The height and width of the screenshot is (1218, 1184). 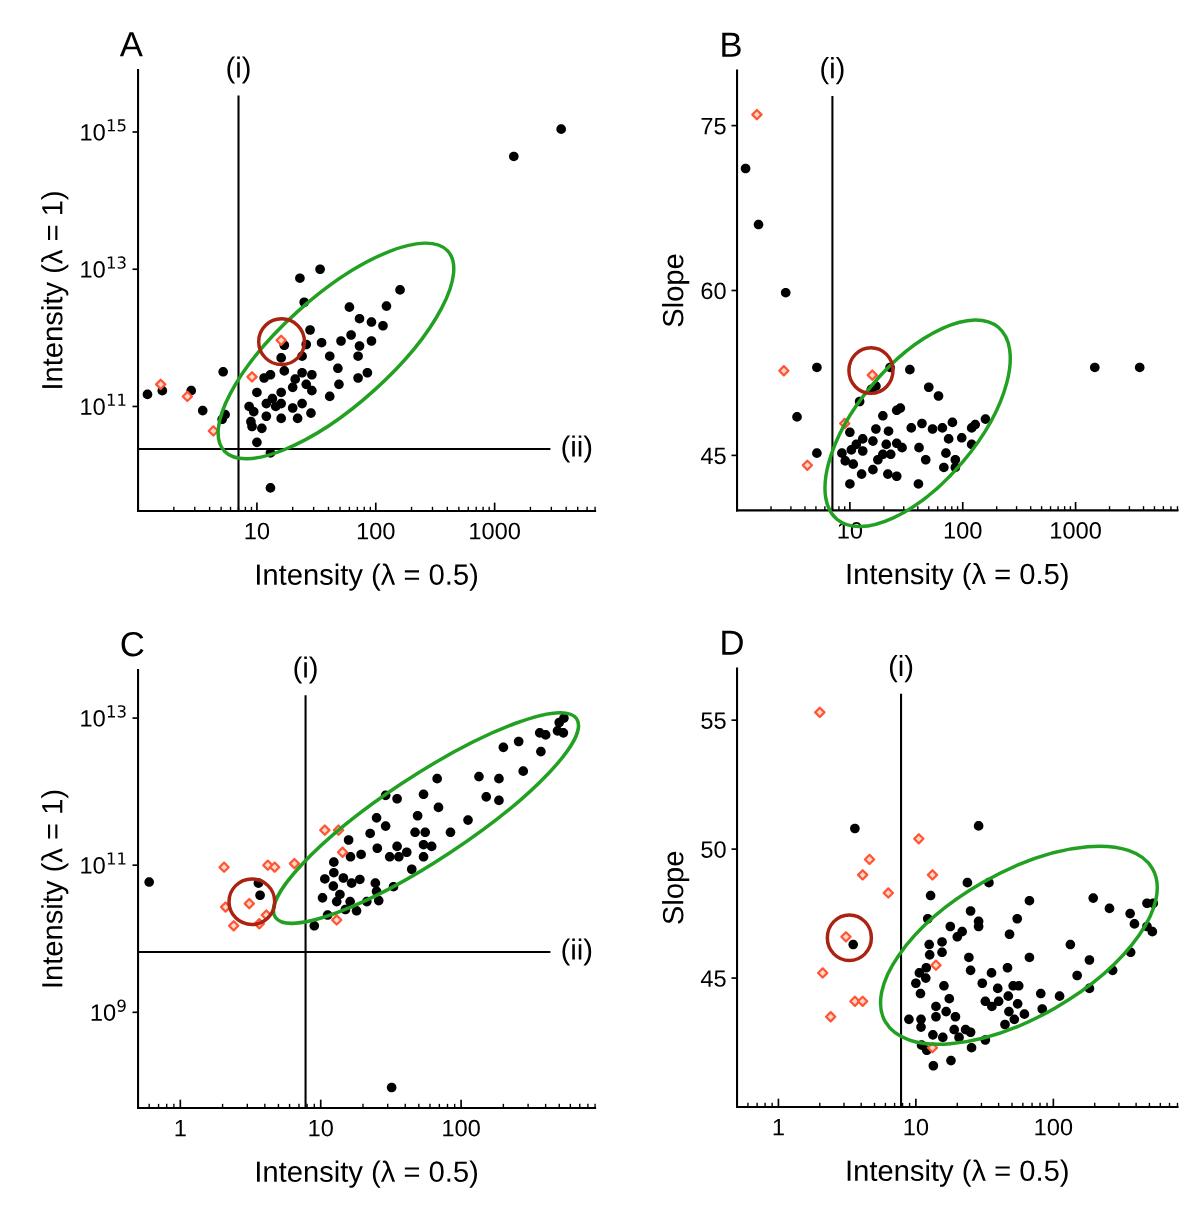 I want to click on y-tick-label: 50, so click(x=713, y=849).